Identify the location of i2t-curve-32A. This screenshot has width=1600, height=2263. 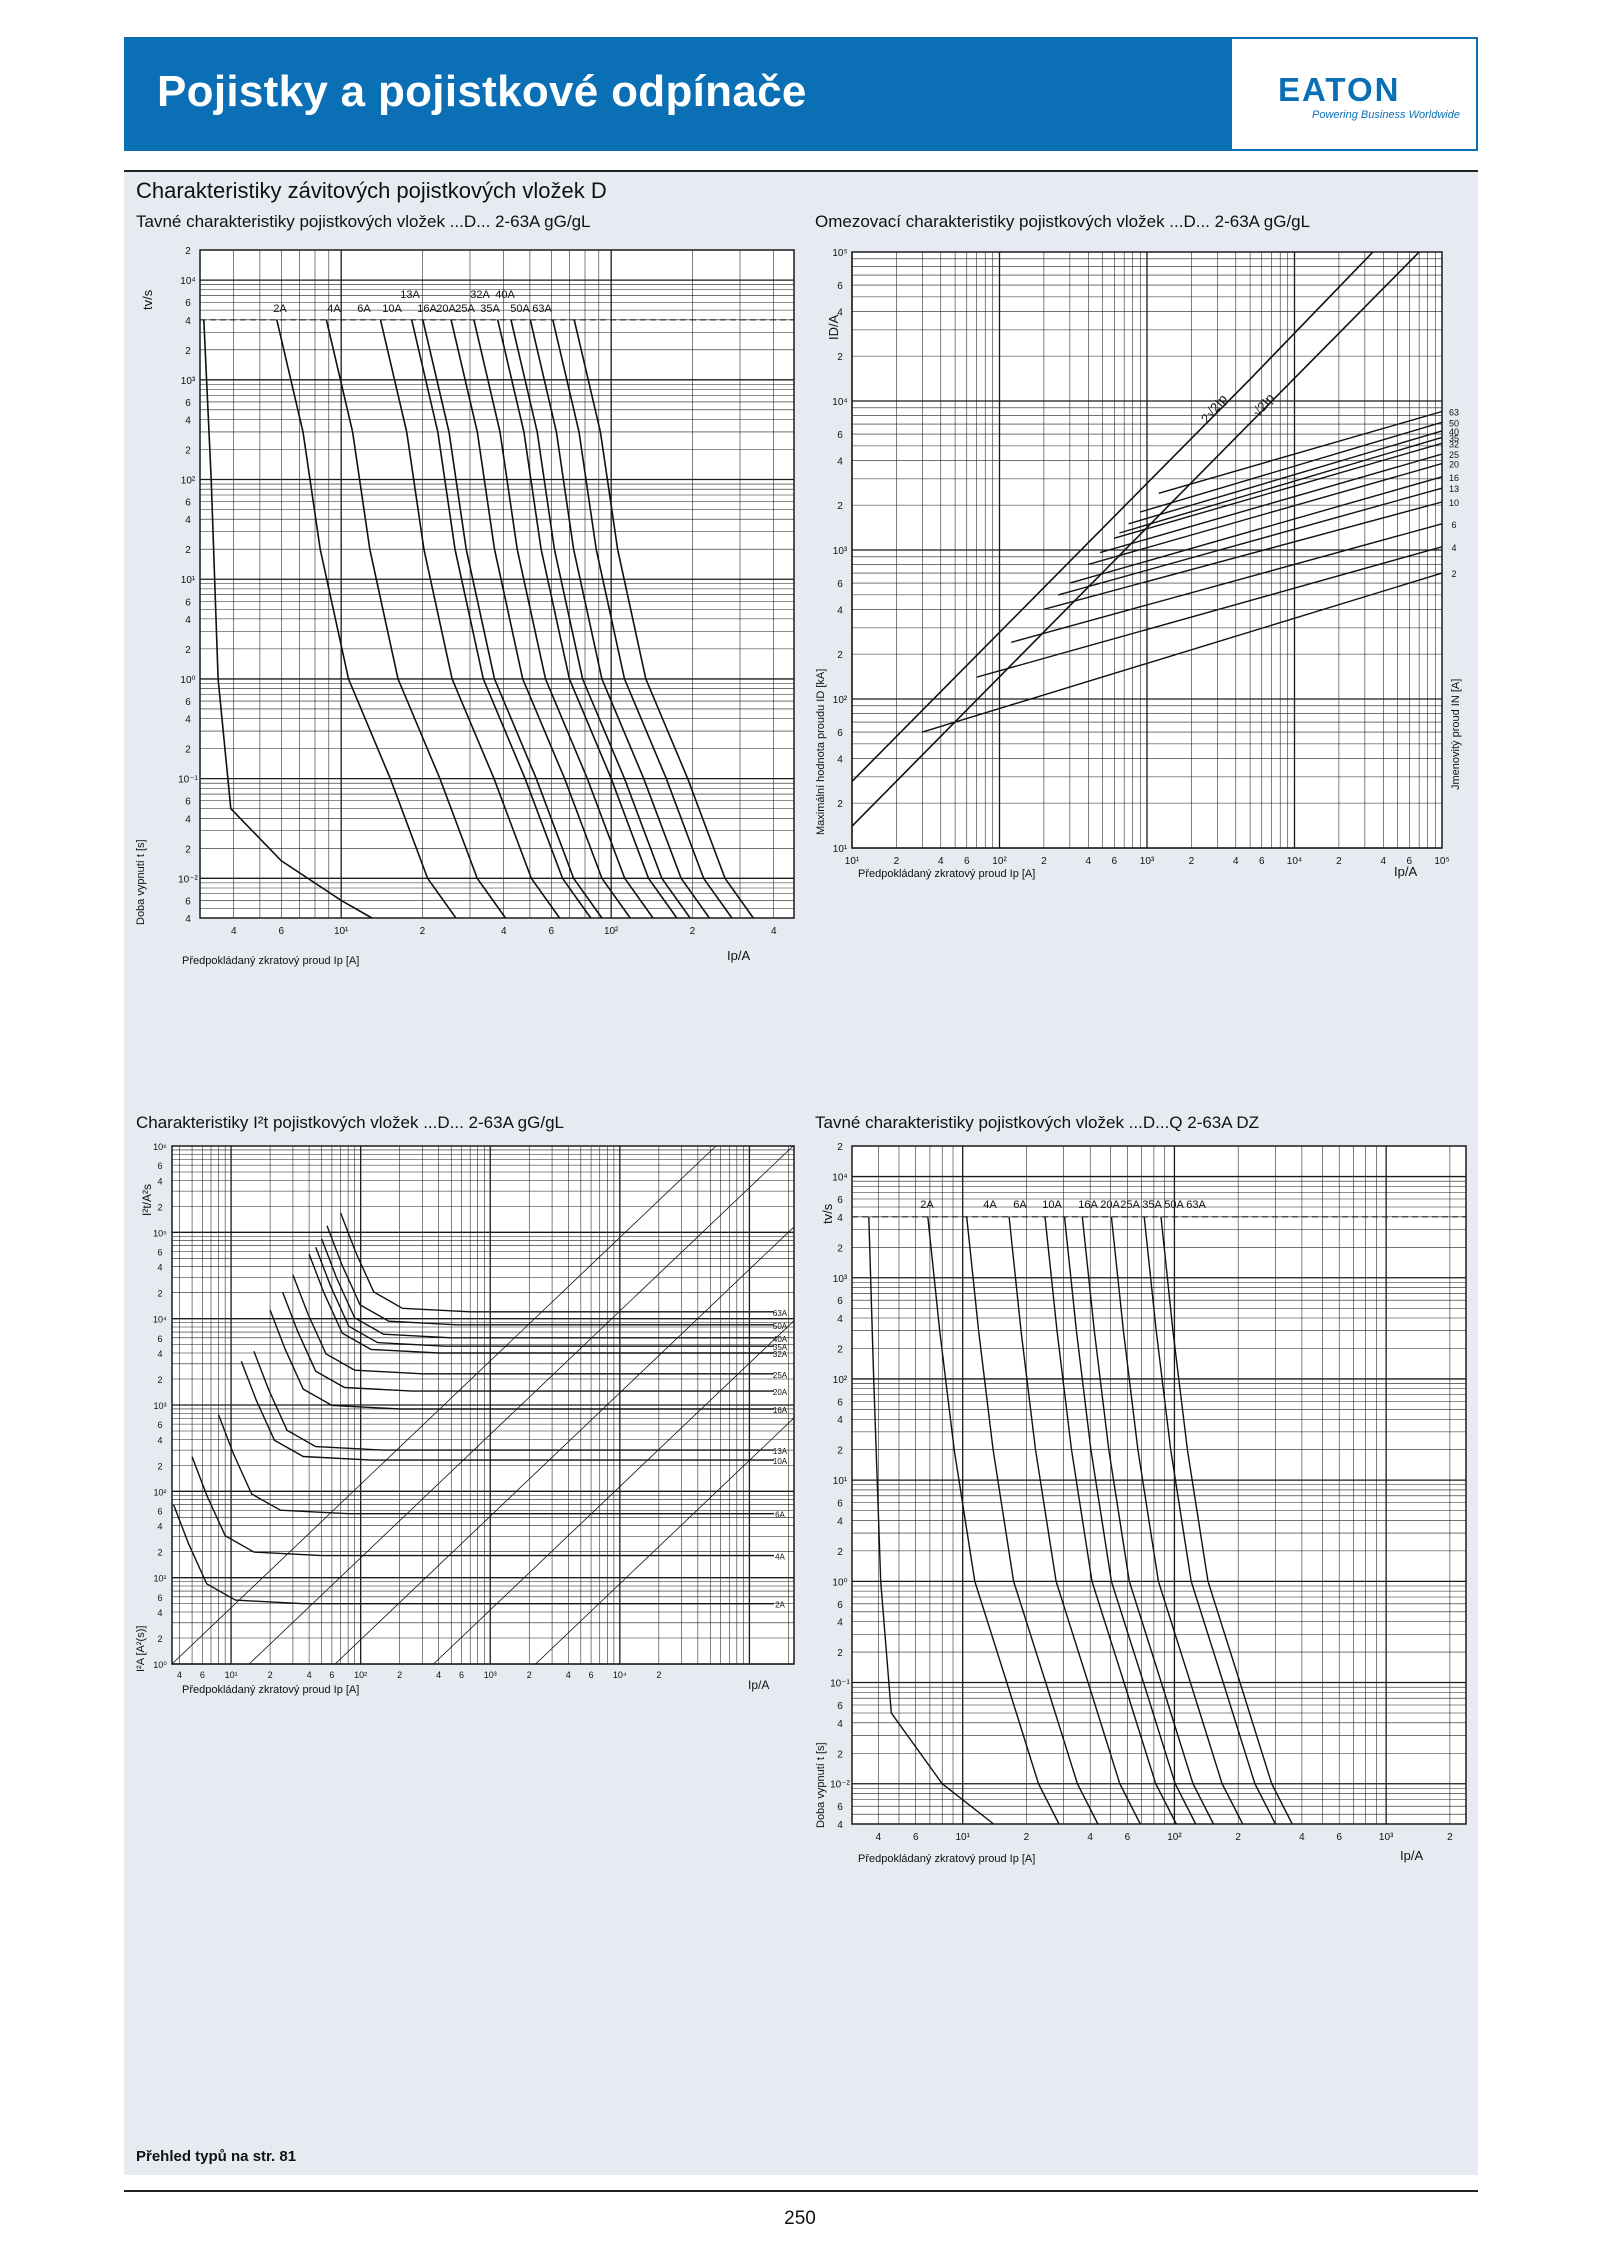
(541, 1303).